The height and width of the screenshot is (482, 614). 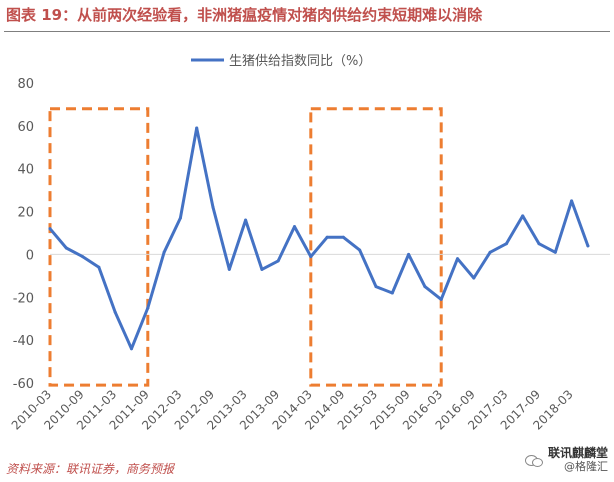 What do you see at coordinates (533, 460) in the screenshot?
I see `wechat-icon` at bounding box center [533, 460].